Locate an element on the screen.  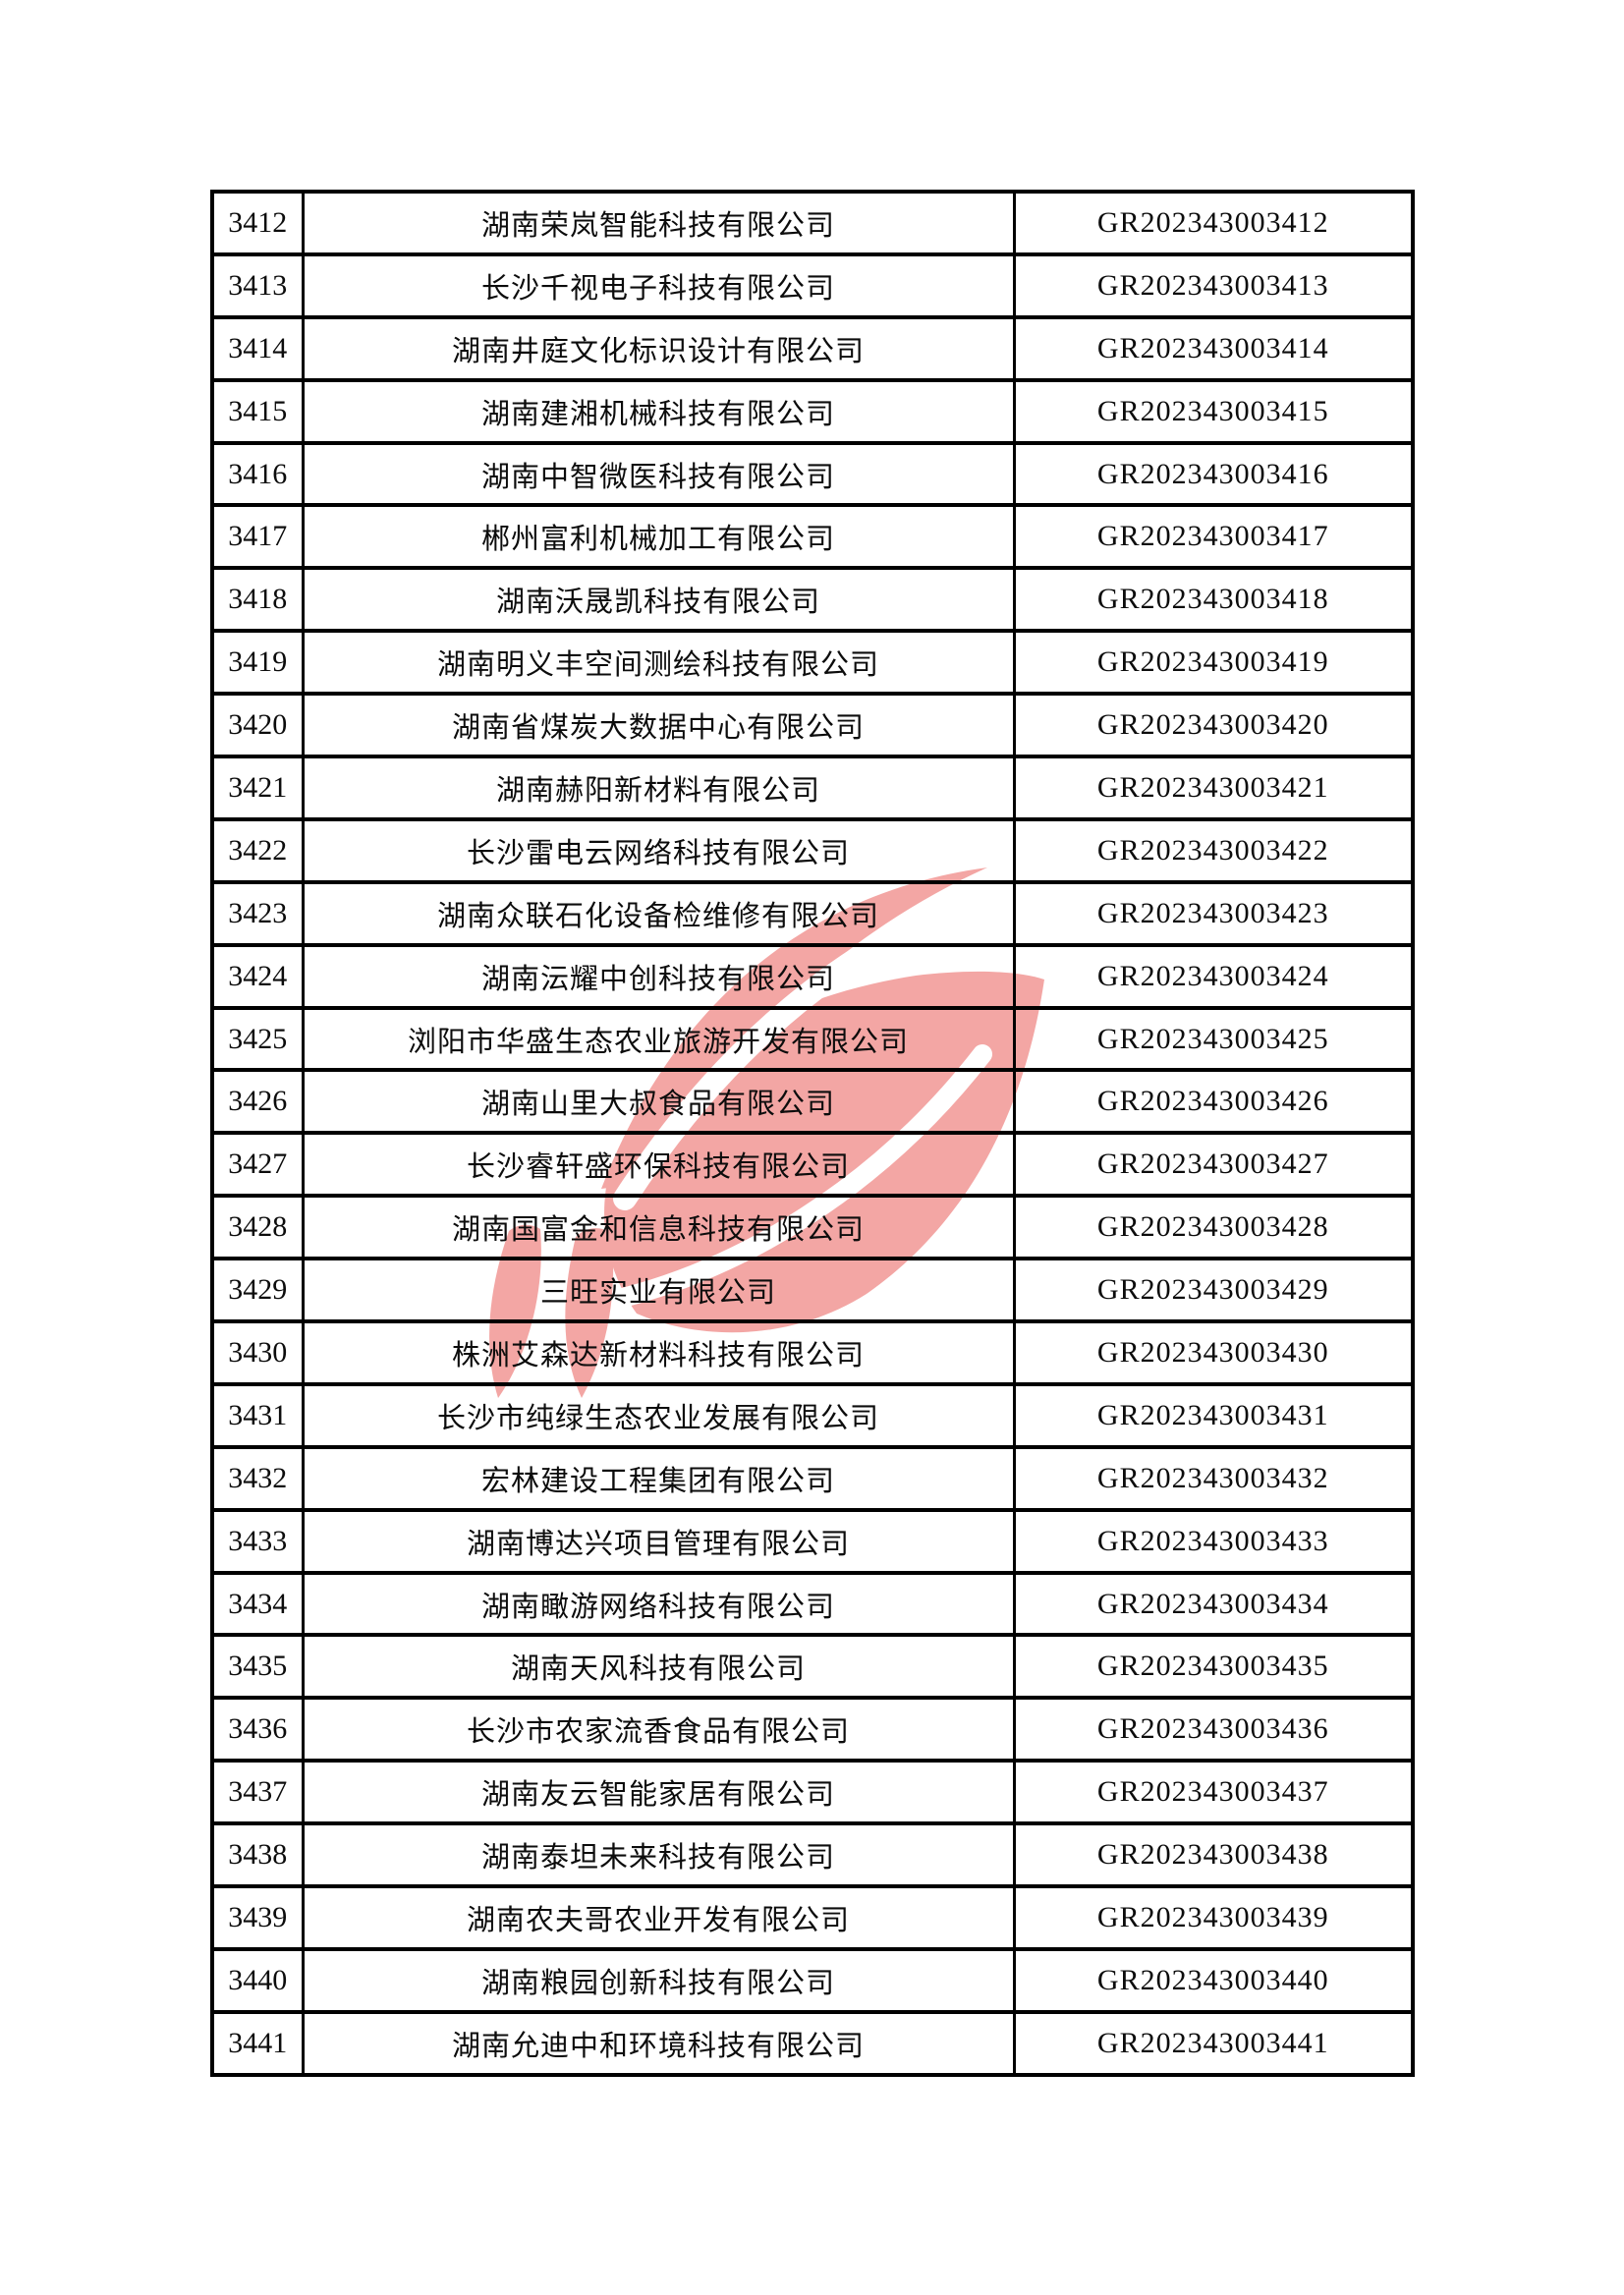
company-name-cell: 湖南博达兴项目管理有限公司 is located at coordinates (658, 1541).